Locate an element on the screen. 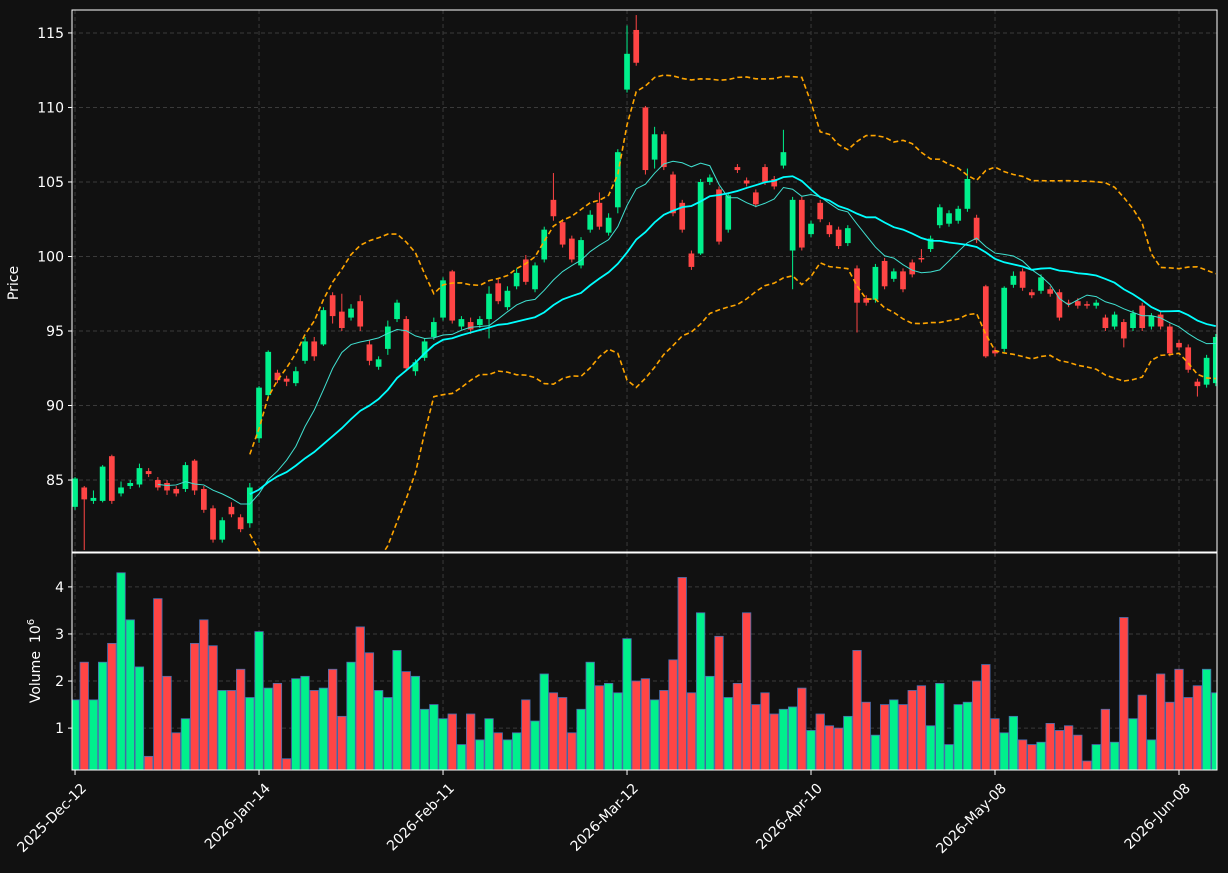 Image resolution: width=1228 pixels, height=873 pixels. volume-axis-label: Volume 106 is located at coordinates (35, 661).